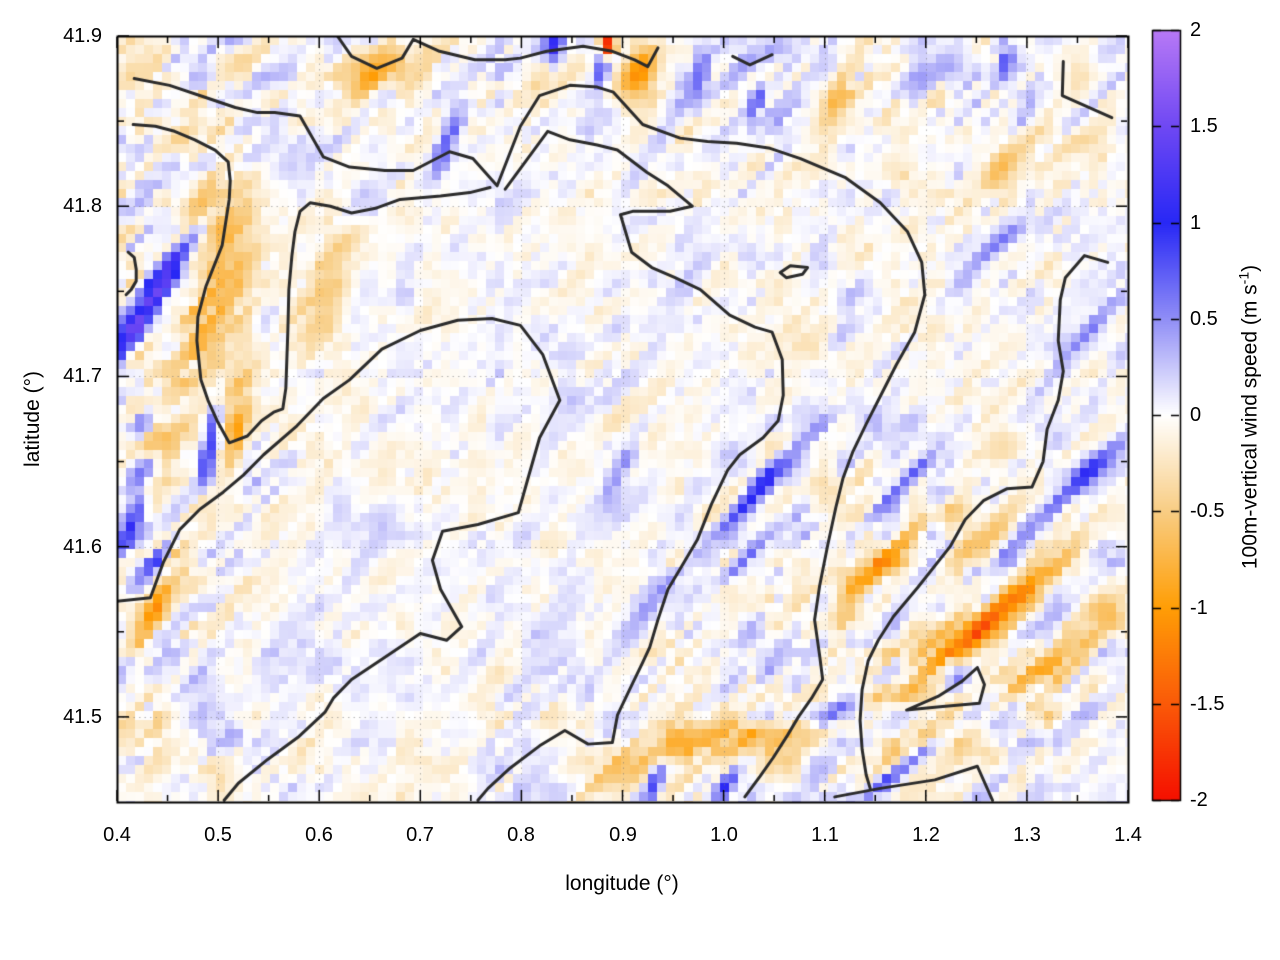  What do you see at coordinates (218, 835) in the screenshot?
I see `x-tick-label: 0.5` at bounding box center [218, 835].